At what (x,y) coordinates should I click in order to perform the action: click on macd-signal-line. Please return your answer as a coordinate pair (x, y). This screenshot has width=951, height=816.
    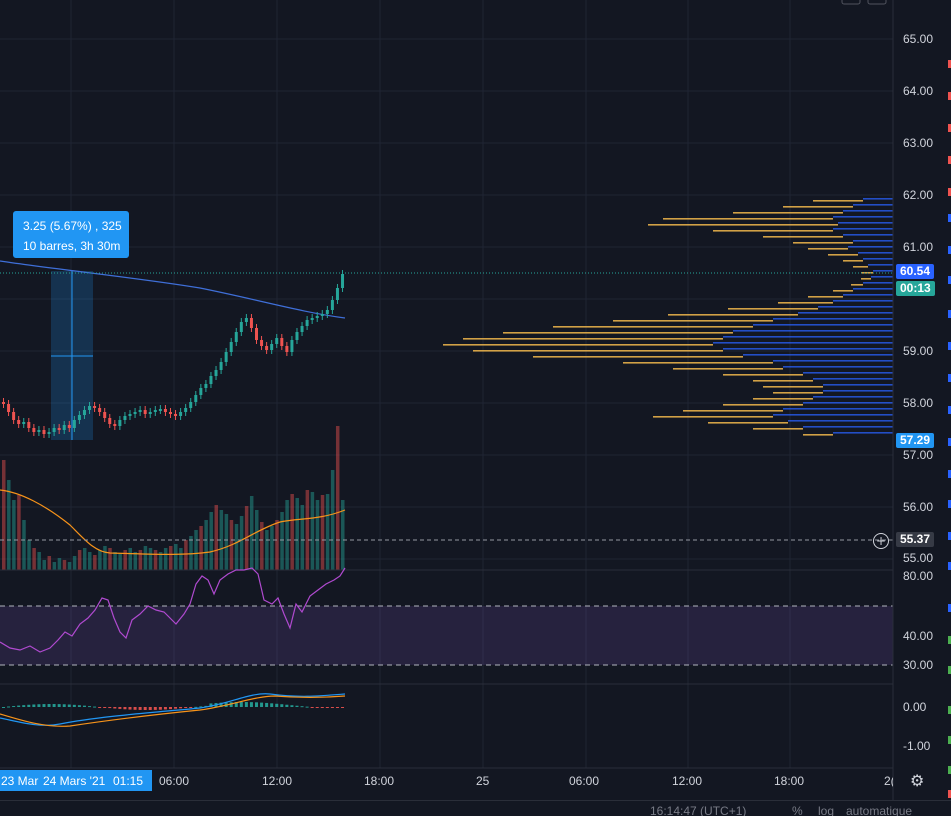
    Looking at the image, I should click on (173, 711).